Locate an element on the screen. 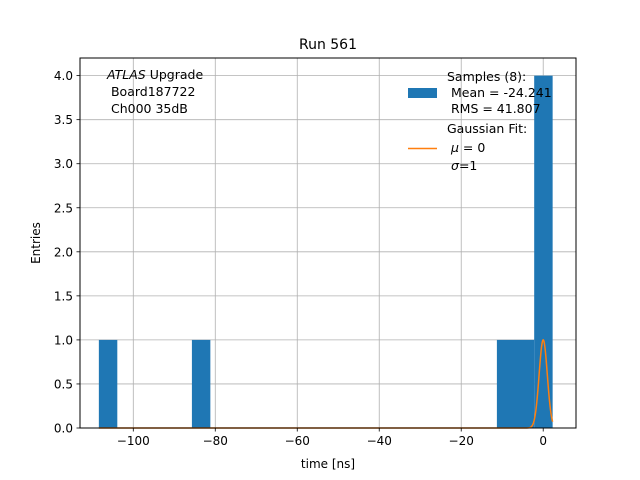 The height and width of the screenshot is (480, 640). annotation-line-1: ATLAS Upgrade is located at coordinates (154, 74).